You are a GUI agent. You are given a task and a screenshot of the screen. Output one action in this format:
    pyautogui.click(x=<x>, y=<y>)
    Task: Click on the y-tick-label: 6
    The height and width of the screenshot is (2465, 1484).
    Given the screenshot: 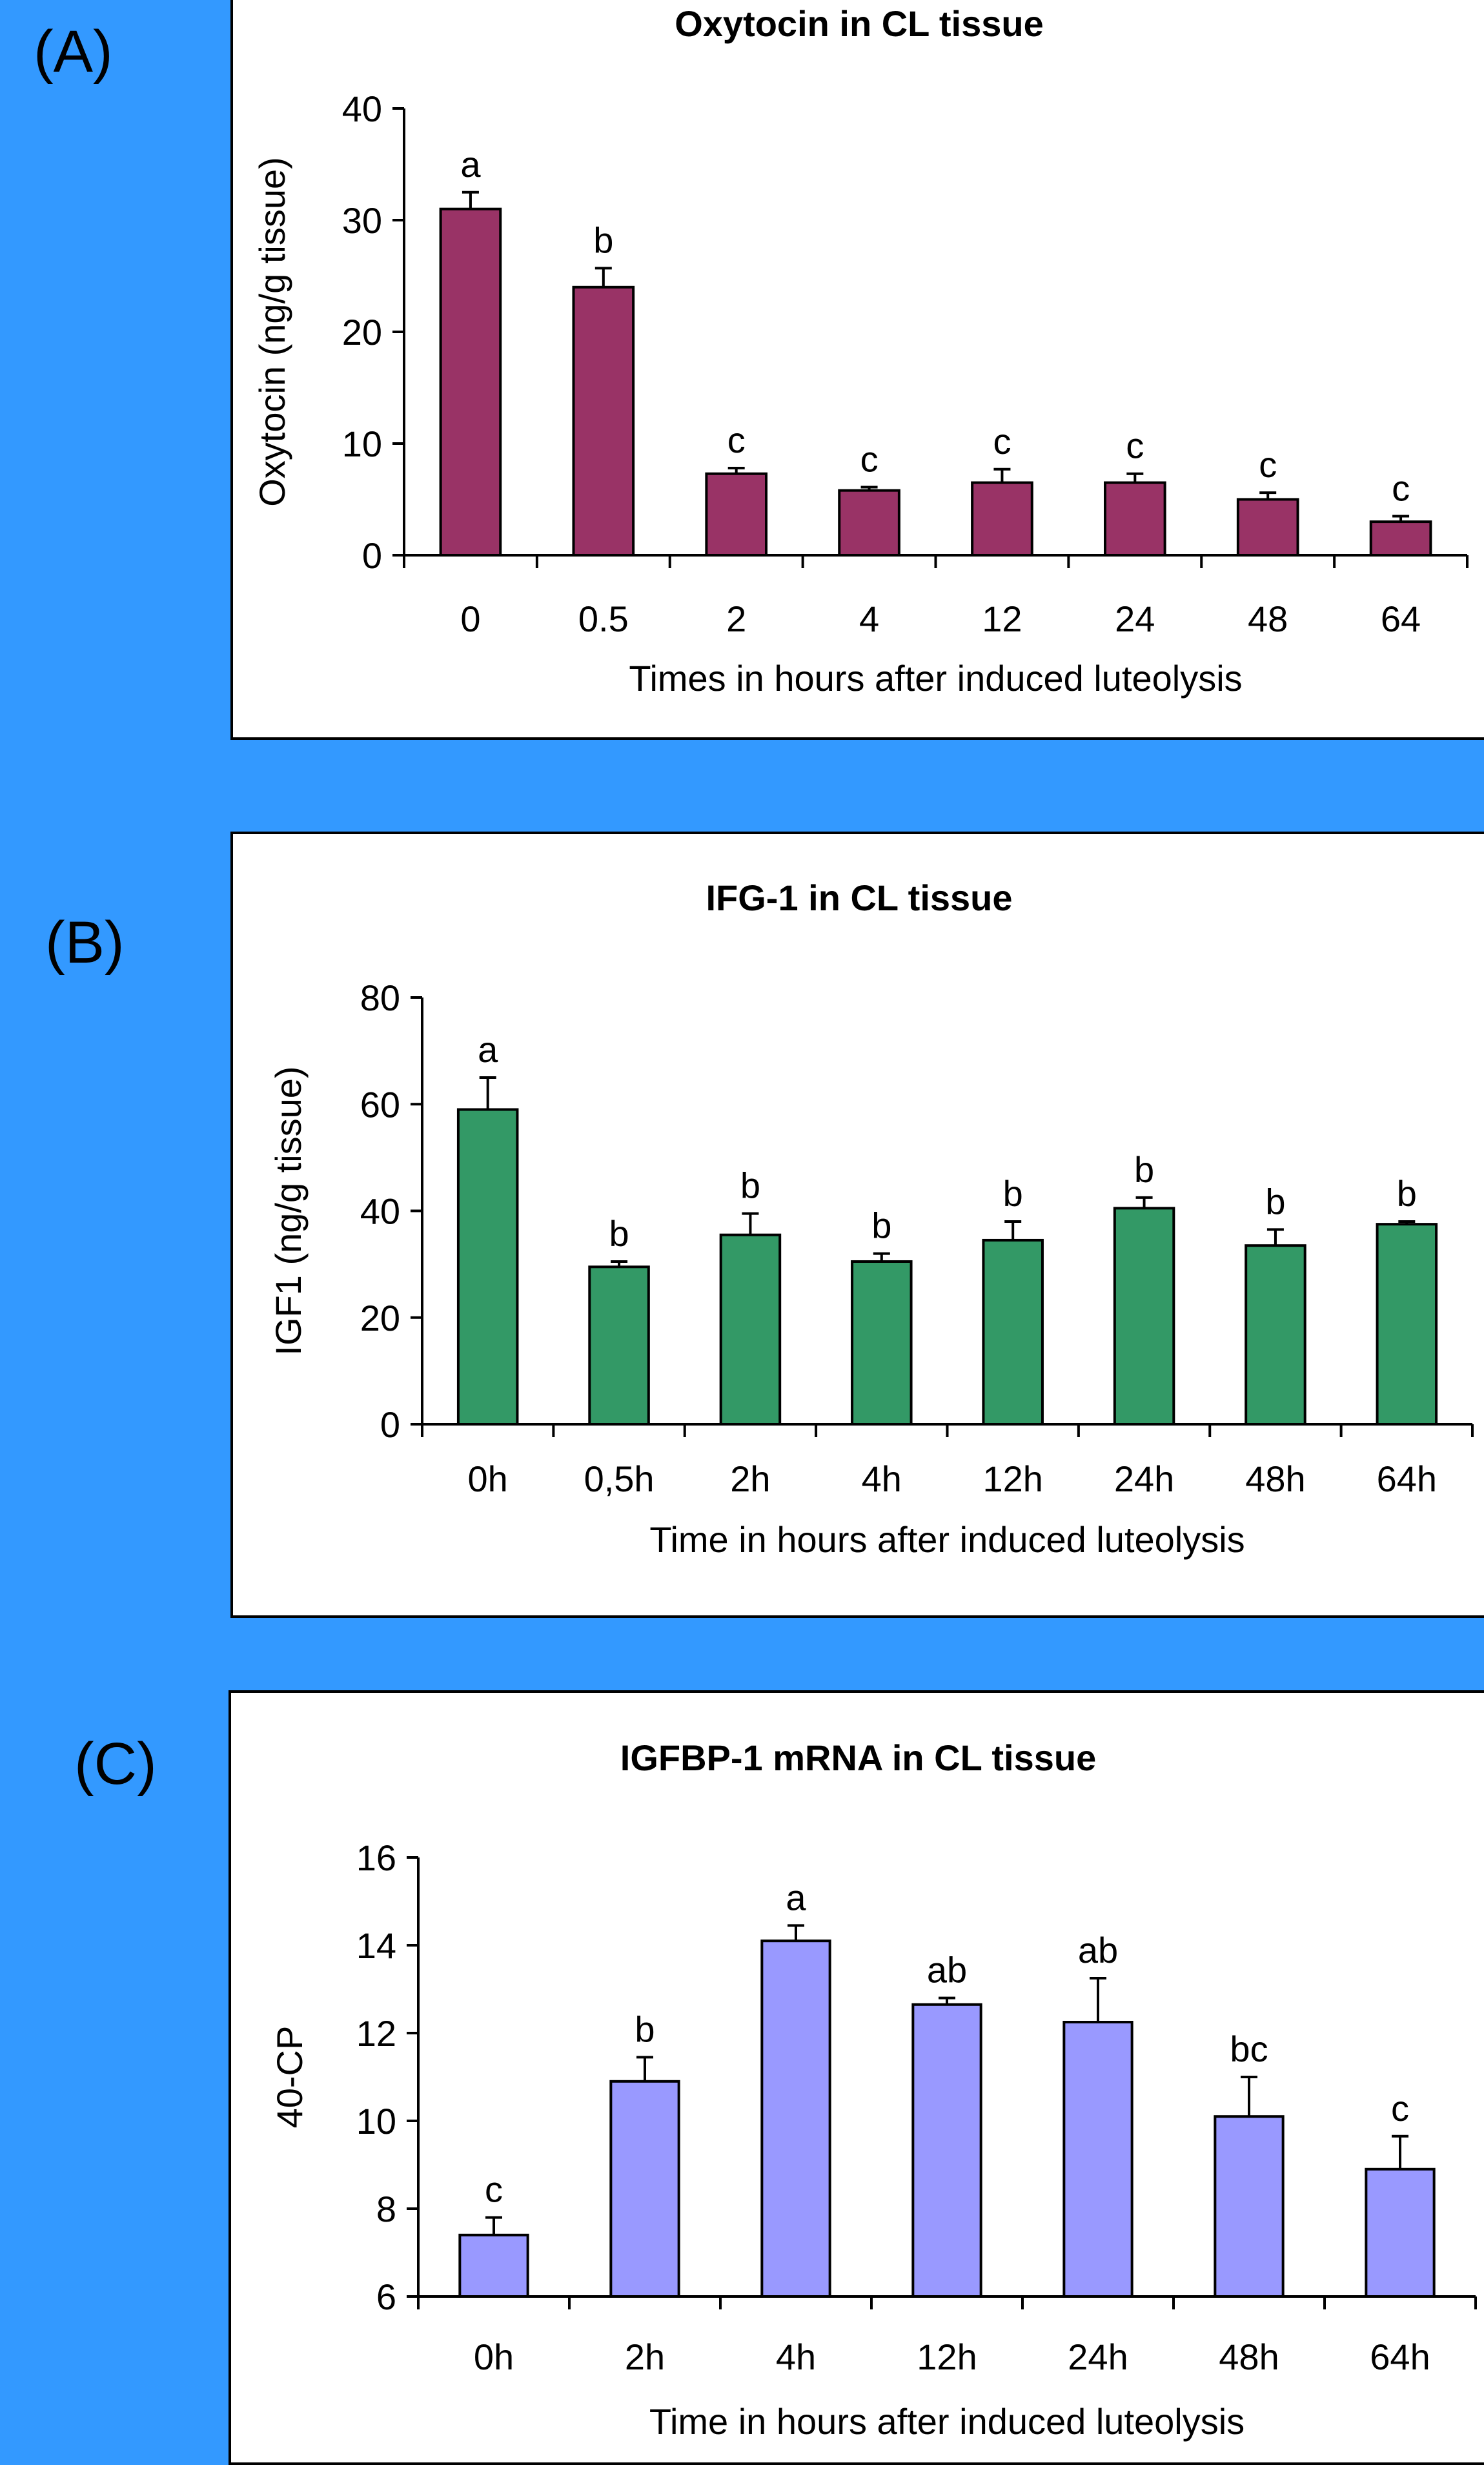 What is the action you would take?
    pyautogui.click(x=386, y=2296)
    